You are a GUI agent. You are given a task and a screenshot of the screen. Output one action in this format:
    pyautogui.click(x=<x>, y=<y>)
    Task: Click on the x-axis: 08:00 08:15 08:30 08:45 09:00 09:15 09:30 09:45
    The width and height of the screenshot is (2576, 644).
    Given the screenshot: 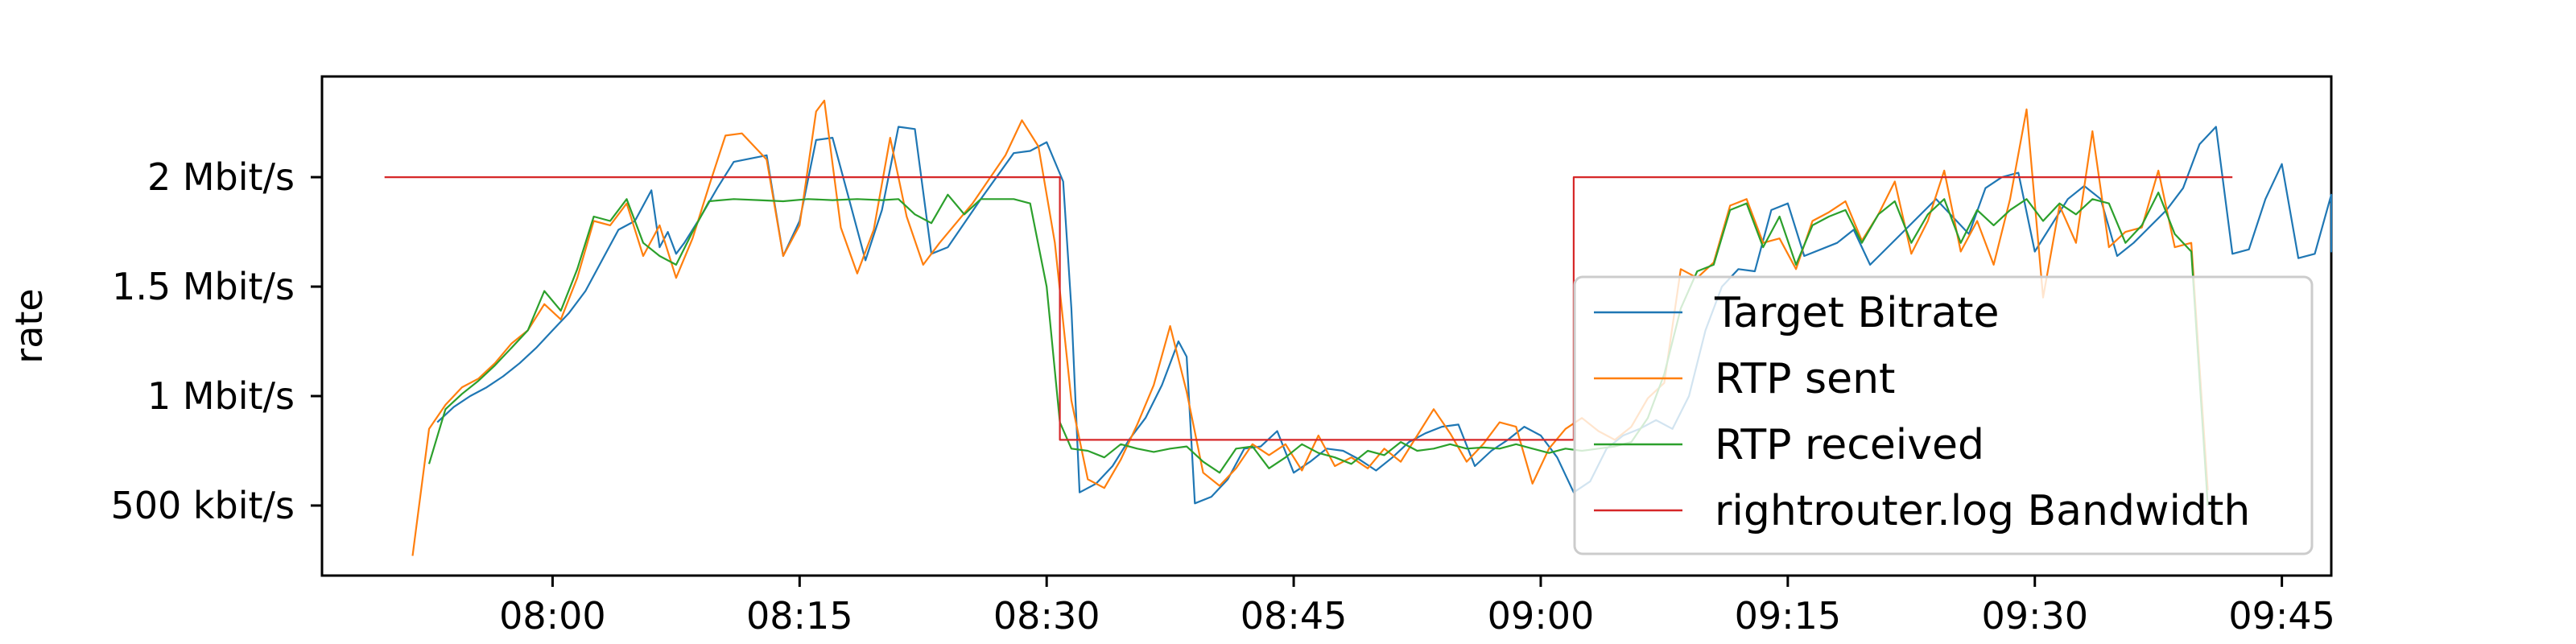 What is the action you would take?
    pyautogui.click(x=1417, y=607)
    